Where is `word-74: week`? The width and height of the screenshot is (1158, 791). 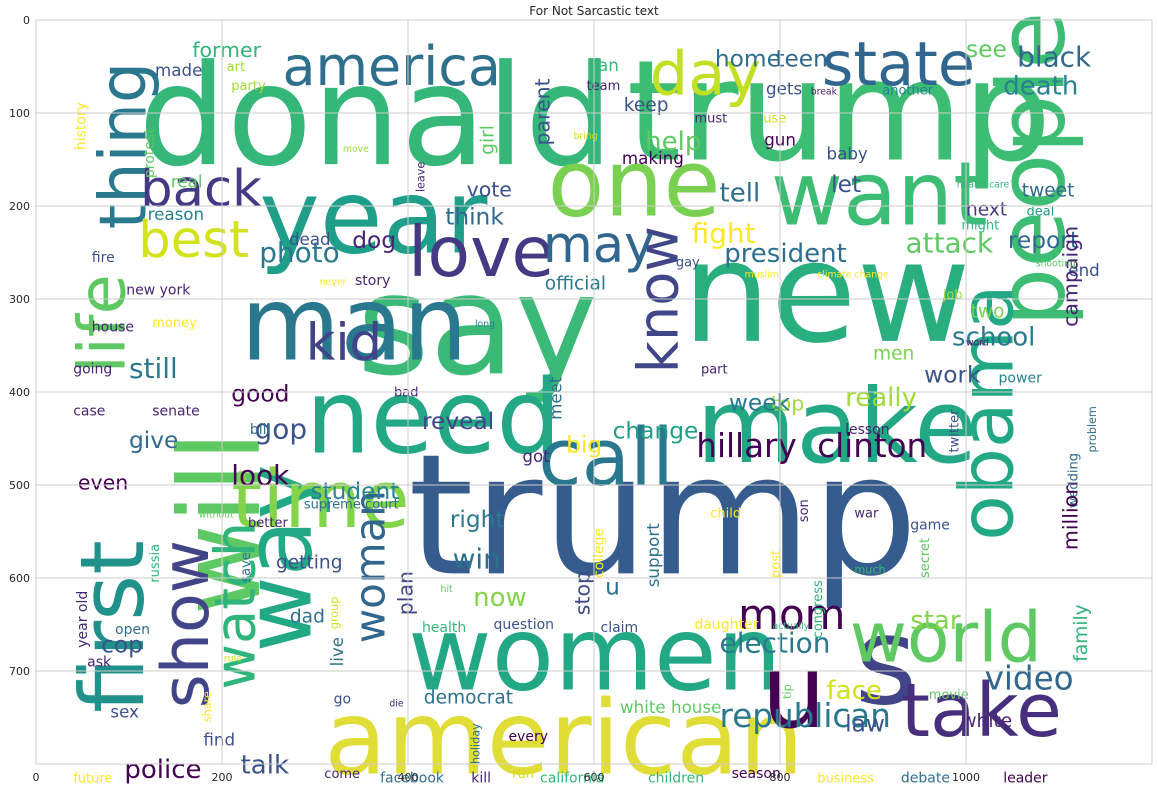
word-74: week is located at coordinates (760, 403).